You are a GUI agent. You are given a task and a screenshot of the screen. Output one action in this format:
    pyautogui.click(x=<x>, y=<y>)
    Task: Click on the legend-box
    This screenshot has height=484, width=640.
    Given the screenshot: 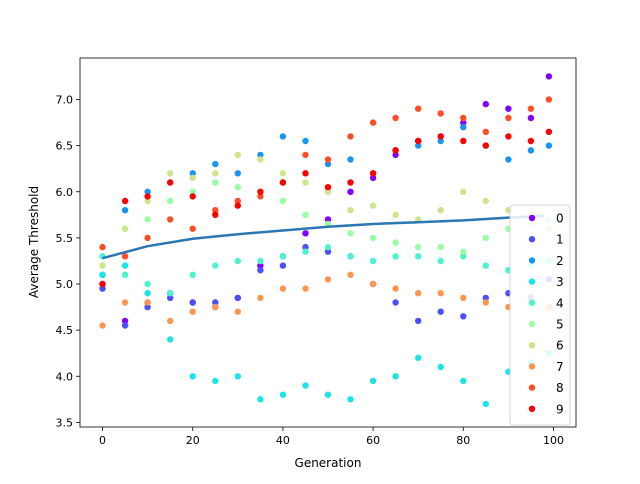 What is the action you would take?
    pyautogui.click(x=540, y=315)
    